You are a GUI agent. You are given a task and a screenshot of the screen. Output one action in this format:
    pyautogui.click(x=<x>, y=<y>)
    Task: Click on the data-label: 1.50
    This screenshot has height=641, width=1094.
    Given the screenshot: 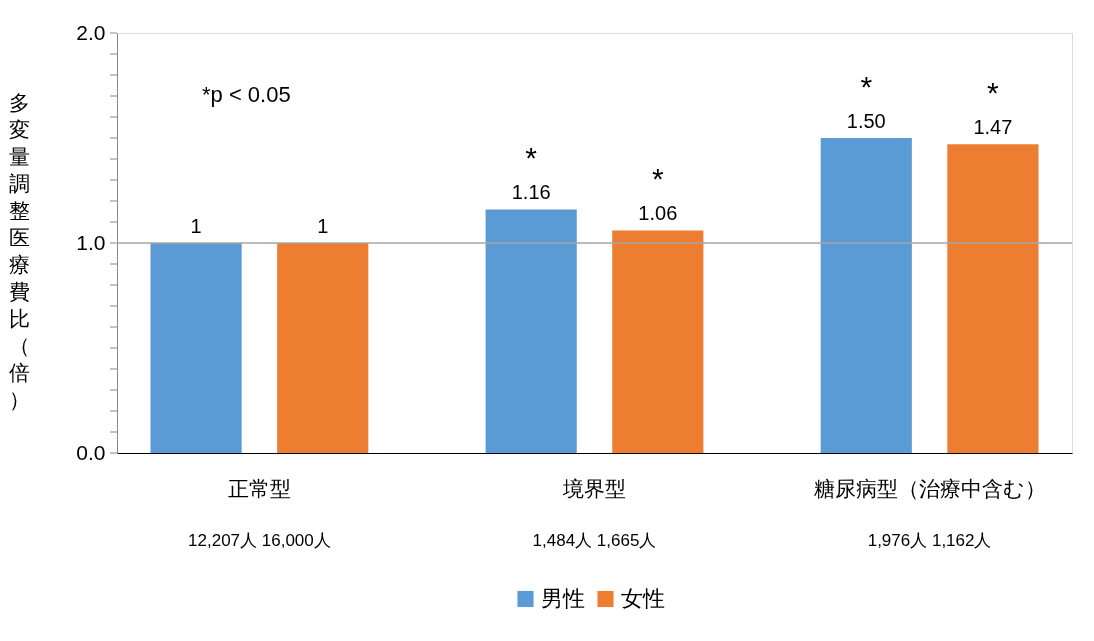 What is the action you would take?
    pyautogui.click(x=866, y=121)
    